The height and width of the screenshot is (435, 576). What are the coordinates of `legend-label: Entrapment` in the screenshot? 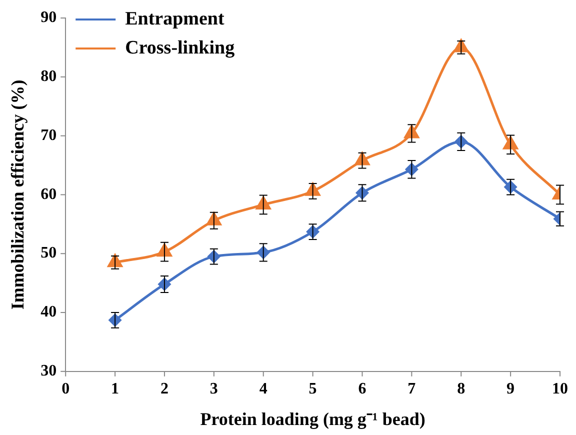 It's located at (175, 19).